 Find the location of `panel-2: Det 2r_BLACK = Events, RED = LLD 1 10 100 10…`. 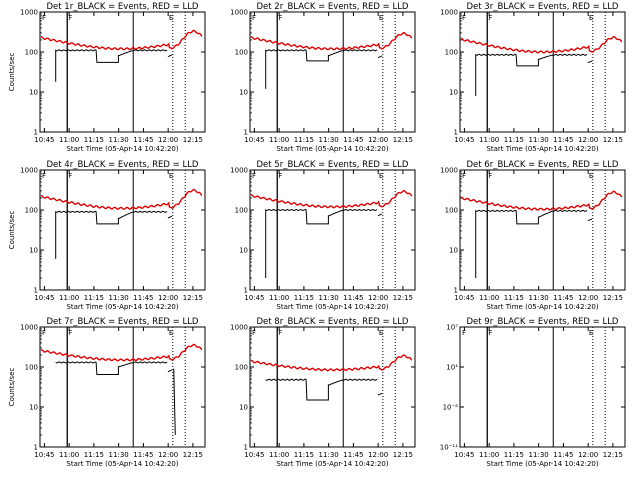

panel-2: Det 2r_BLACK = Events, RED = LLD 1 10 100 10… is located at coordinates (323, 77).